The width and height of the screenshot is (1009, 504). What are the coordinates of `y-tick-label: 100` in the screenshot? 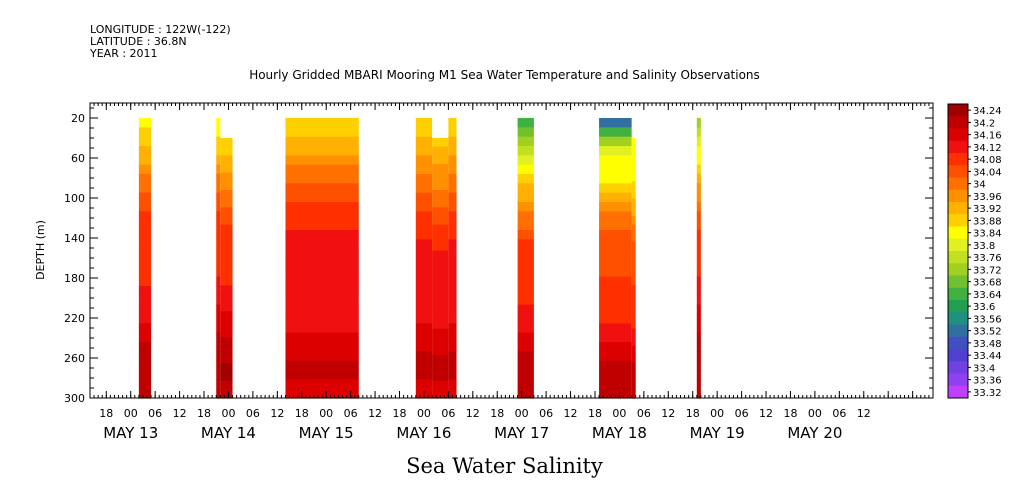 It's located at (74, 198).